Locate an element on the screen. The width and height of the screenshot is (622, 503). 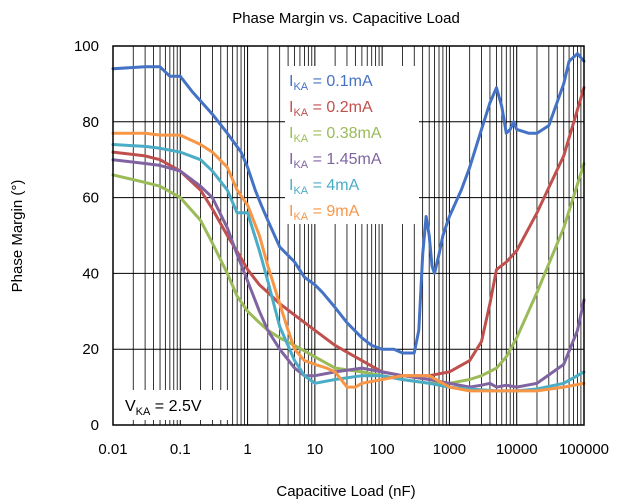
legend-background is located at coordinates (352, 145).